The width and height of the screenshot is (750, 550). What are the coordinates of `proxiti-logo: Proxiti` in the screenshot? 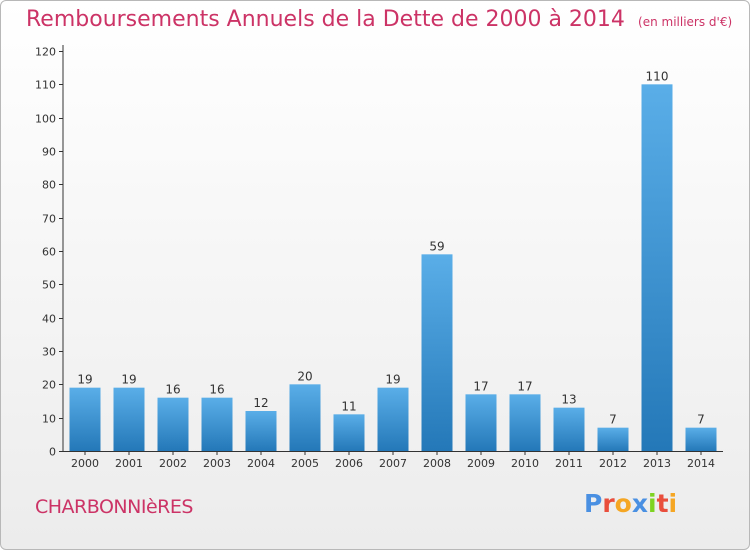 It's located at (630, 503).